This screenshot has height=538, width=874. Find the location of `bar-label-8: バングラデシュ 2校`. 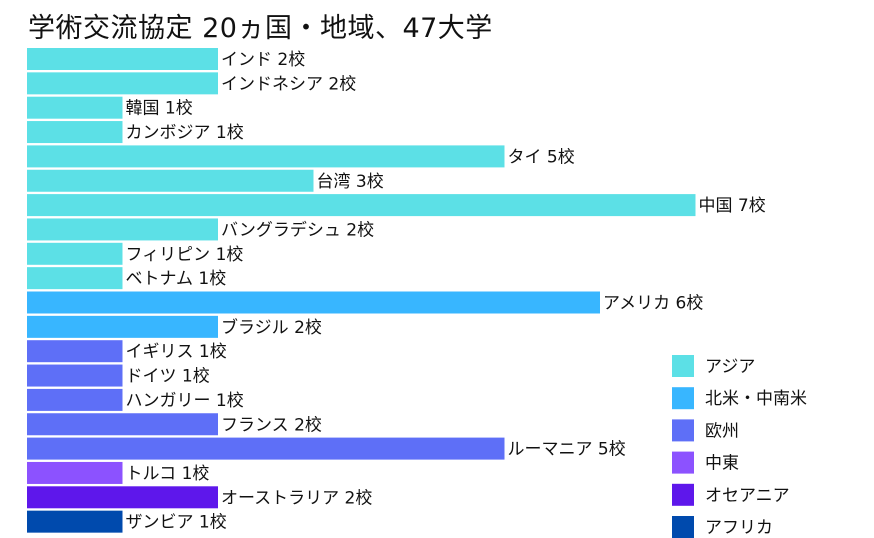

bar-label-8: バングラデシュ 2校 is located at coordinates (297, 229).